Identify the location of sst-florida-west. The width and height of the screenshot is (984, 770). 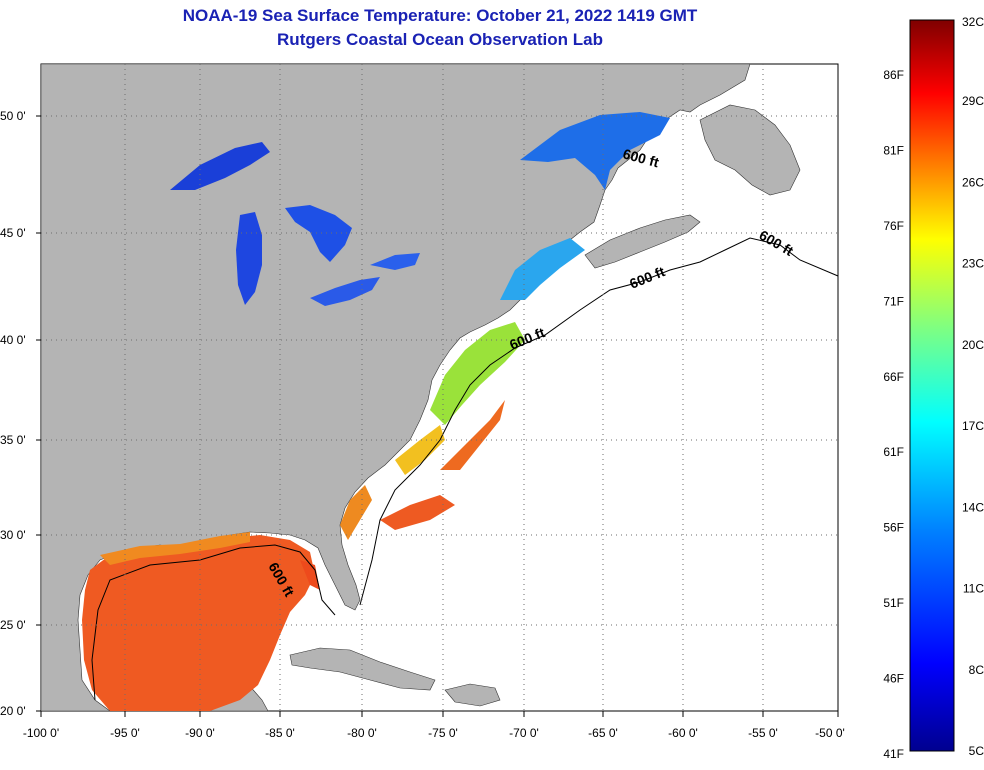
(310, 575).